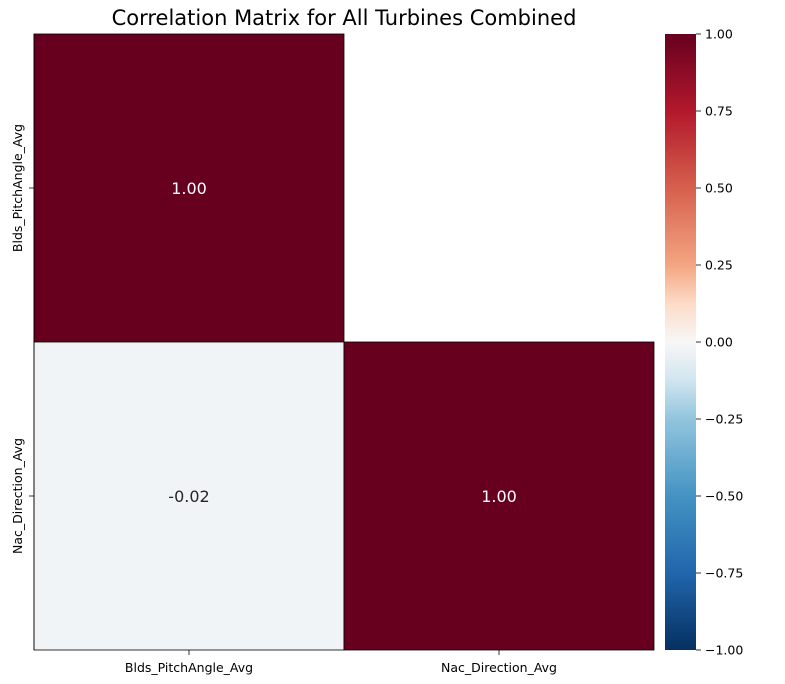  Describe the element at coordinates (724, 496) in the screenshot. I see `colorbar-tick-label: −0.50` at that location.